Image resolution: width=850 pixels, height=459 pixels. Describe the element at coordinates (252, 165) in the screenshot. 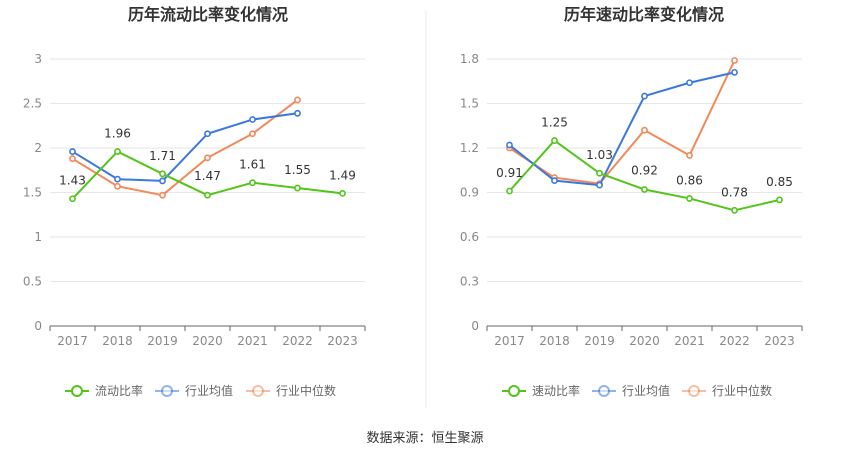

I see `data-label: 1.61` at that location.